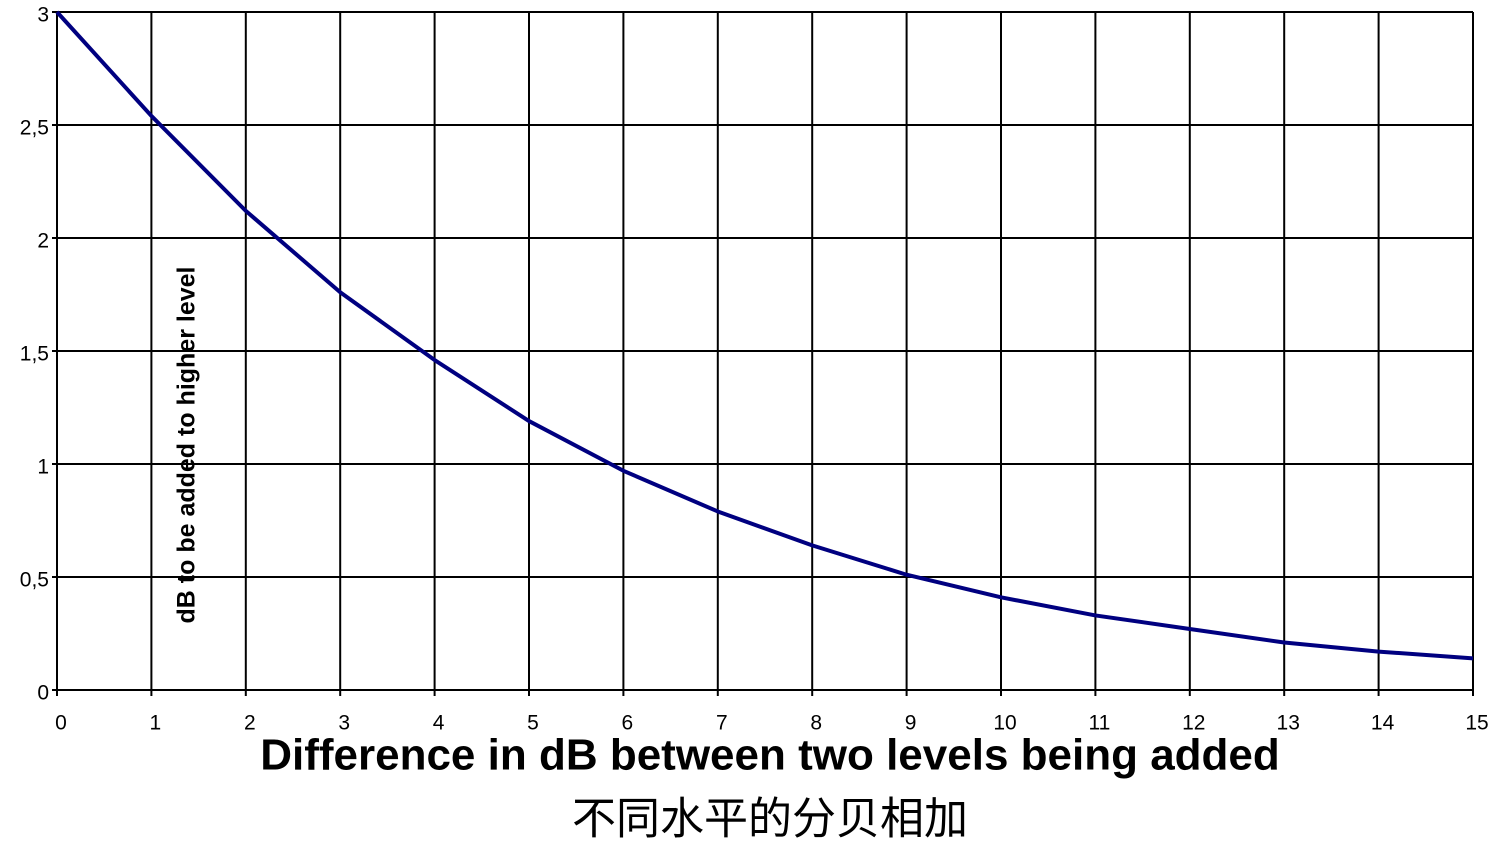 This screenshot has width=1501, height=848. Describe the element at coordinates (439, 723) in the screenshot. I see `x-tick-label: 4` at that location.